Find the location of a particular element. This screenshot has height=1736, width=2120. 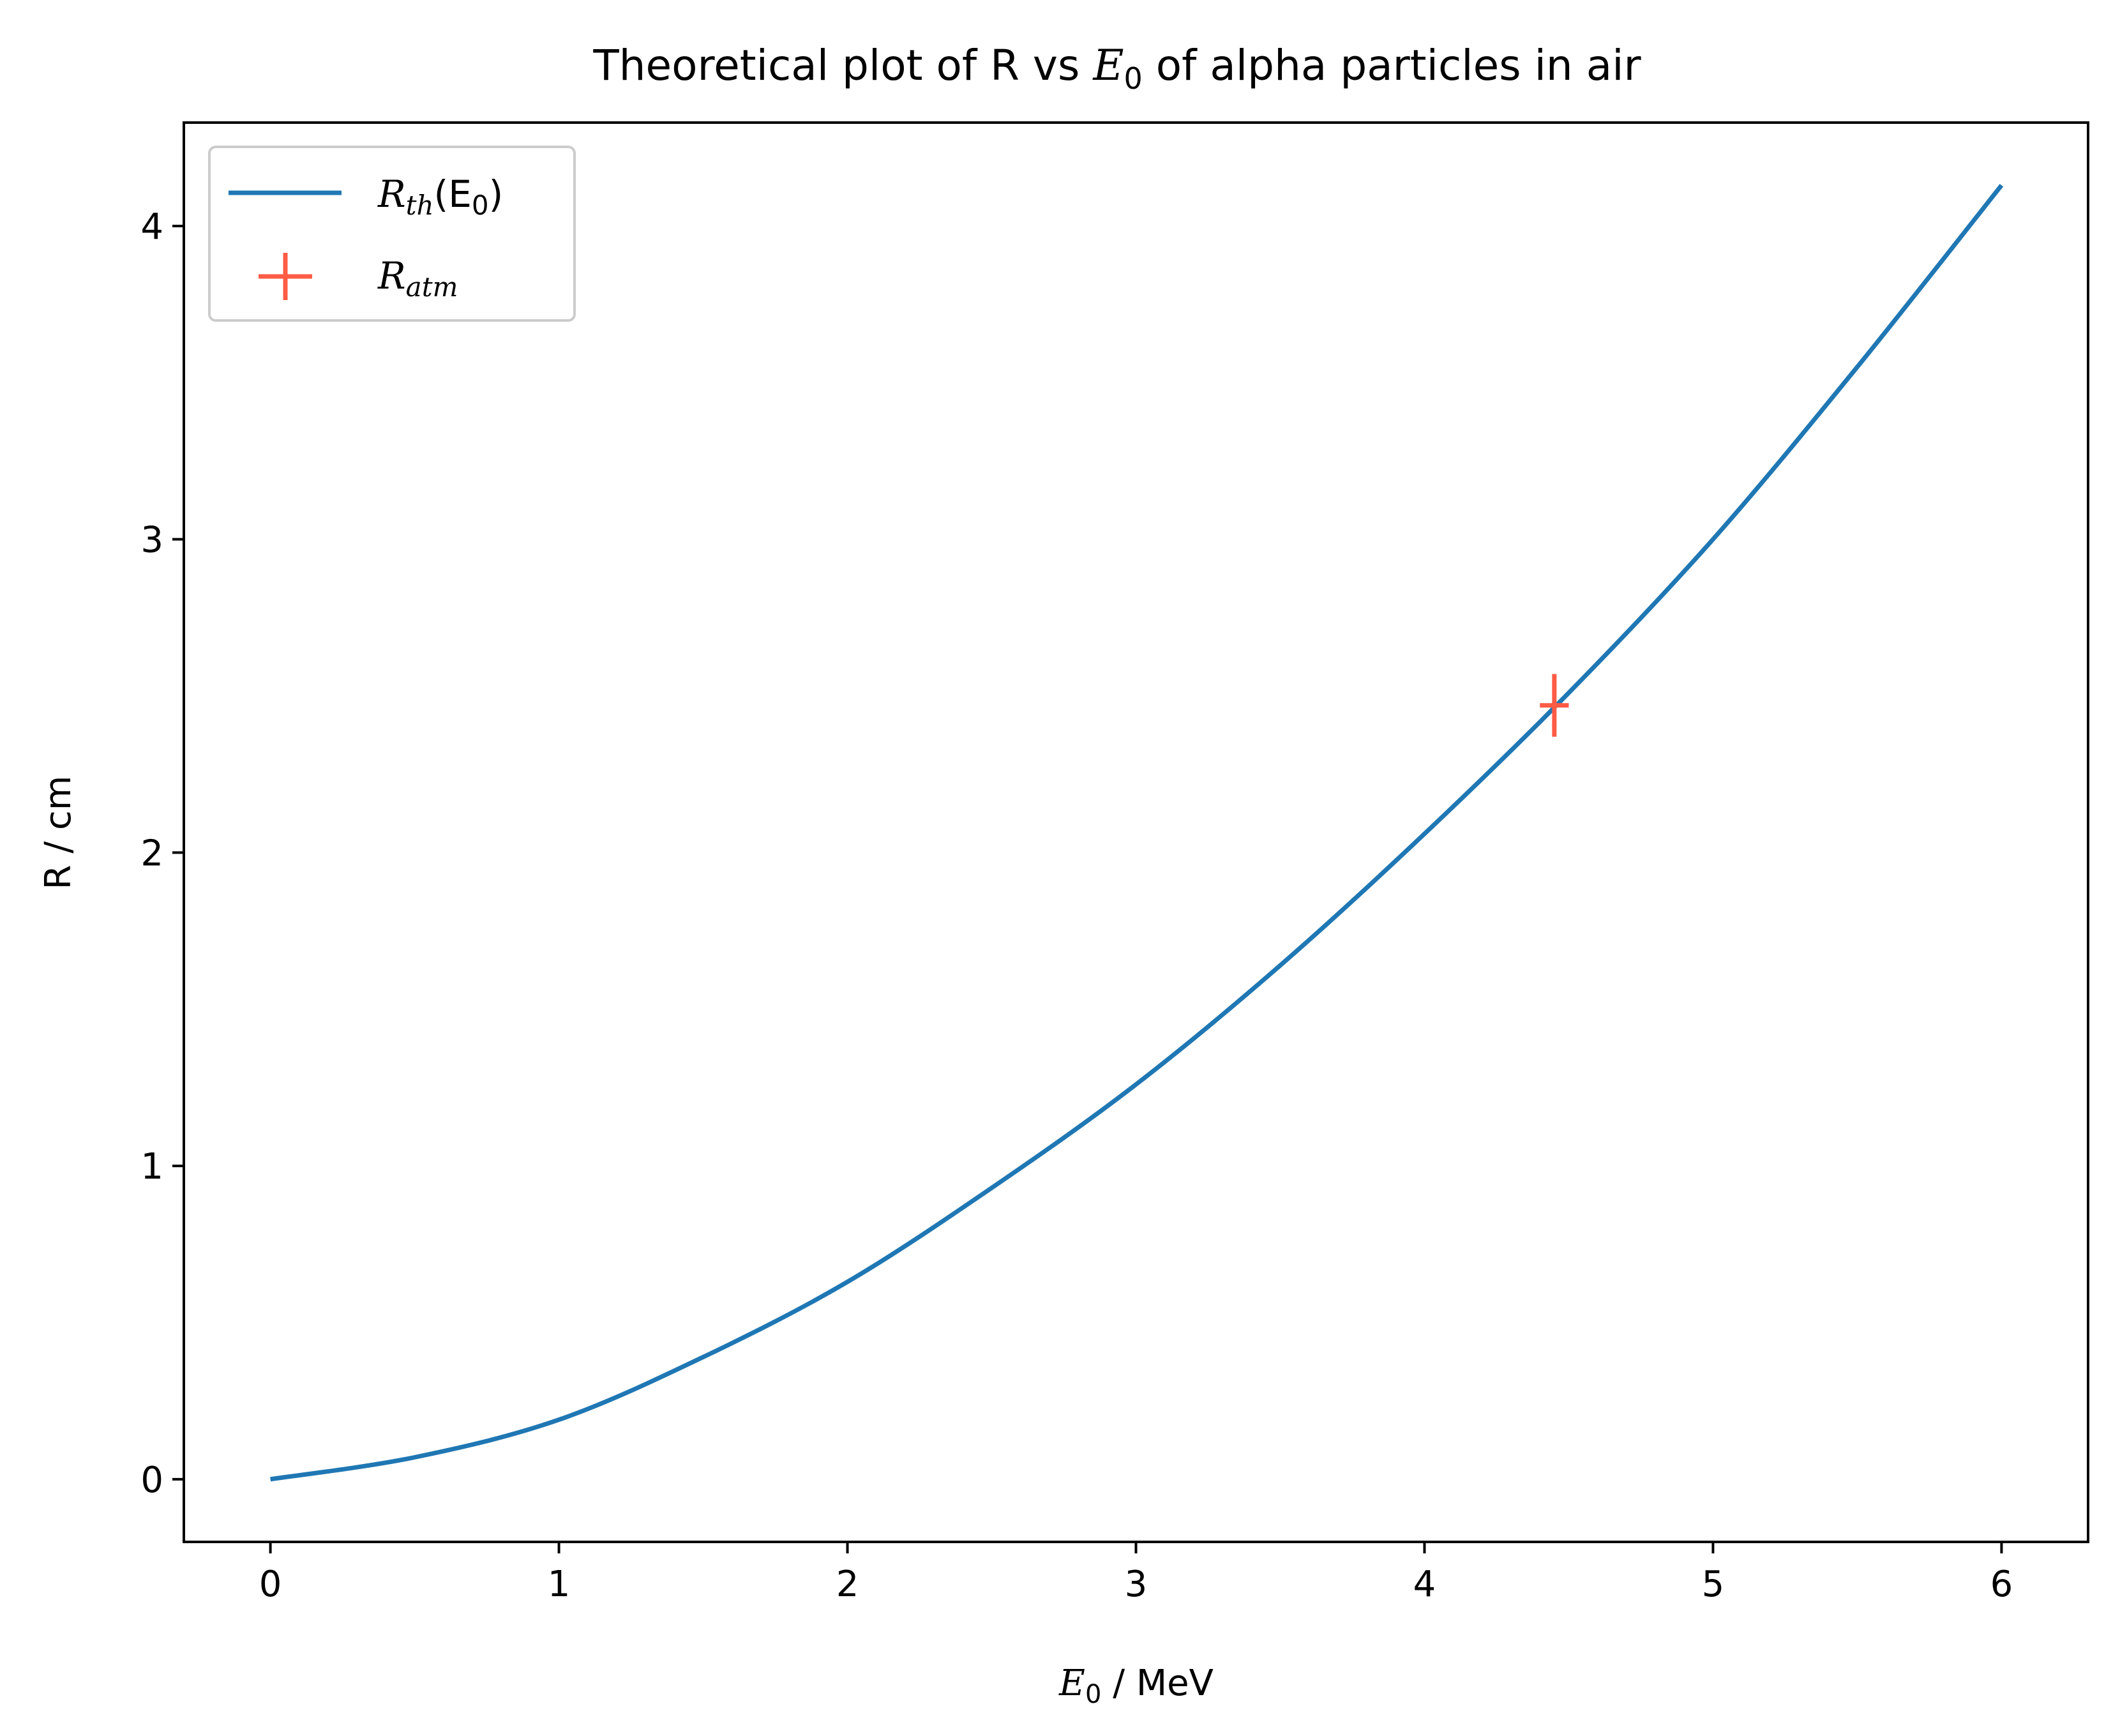

x-tick-label: 6 is located at coordinates (2001, 1584).